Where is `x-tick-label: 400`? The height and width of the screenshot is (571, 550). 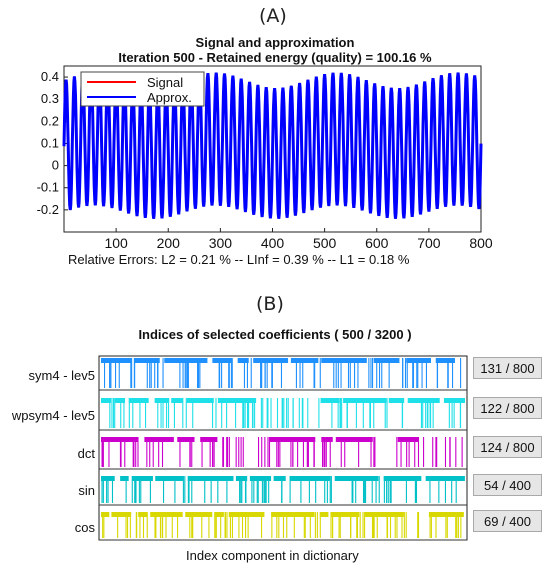 x-tick-label: 400 is located at coordinates (273, 243).